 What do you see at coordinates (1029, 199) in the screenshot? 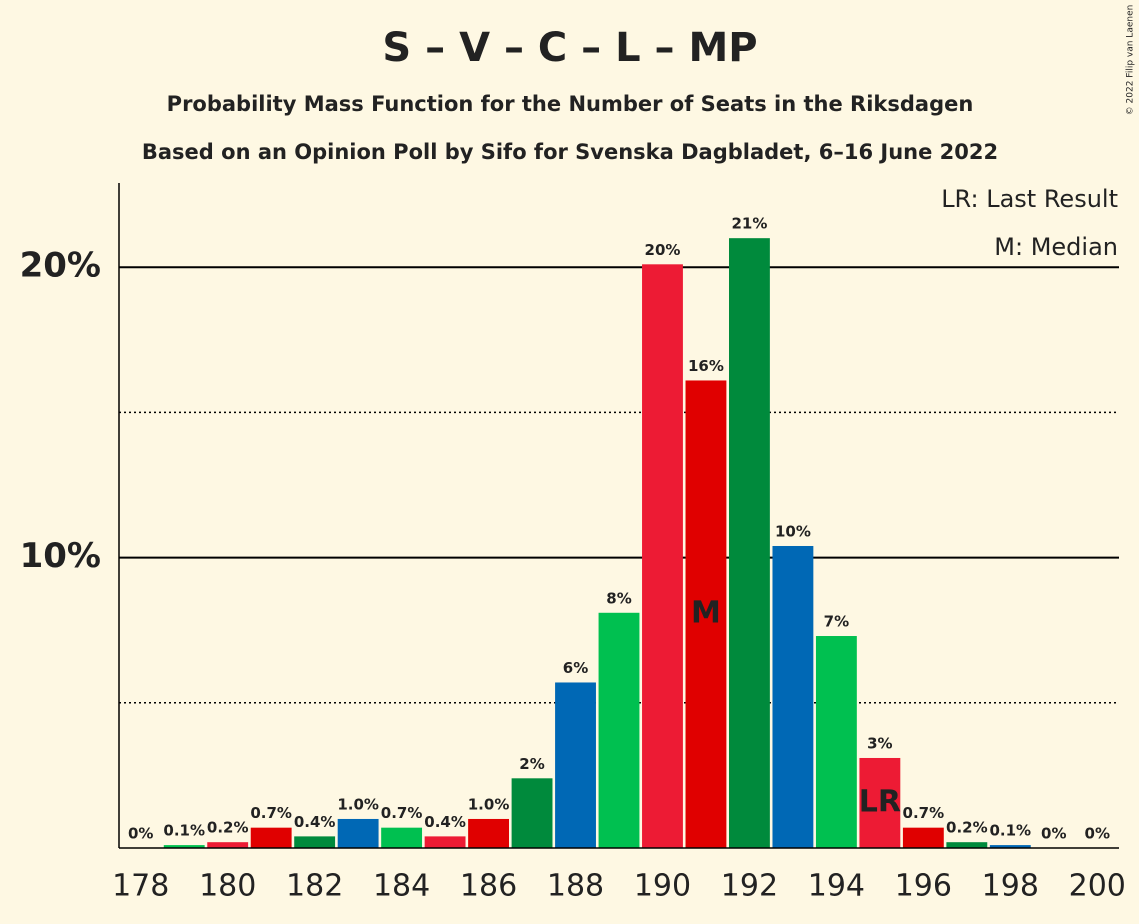
I see `legend-entry: LR: Last Result` at bounding box center [1029, 199].